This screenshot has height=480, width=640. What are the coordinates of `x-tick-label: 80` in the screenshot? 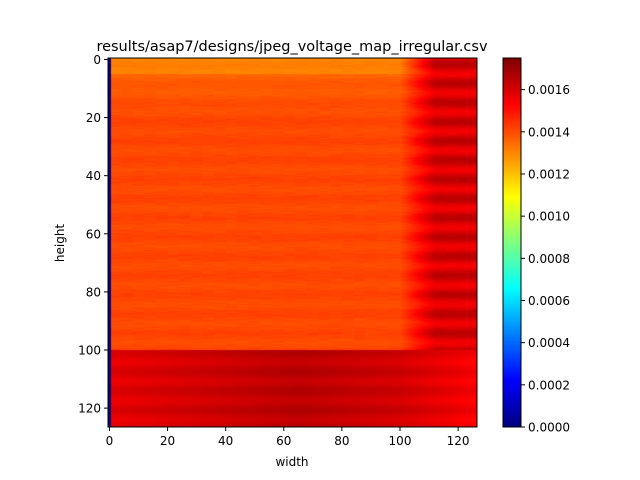 It's located at (341, 441).